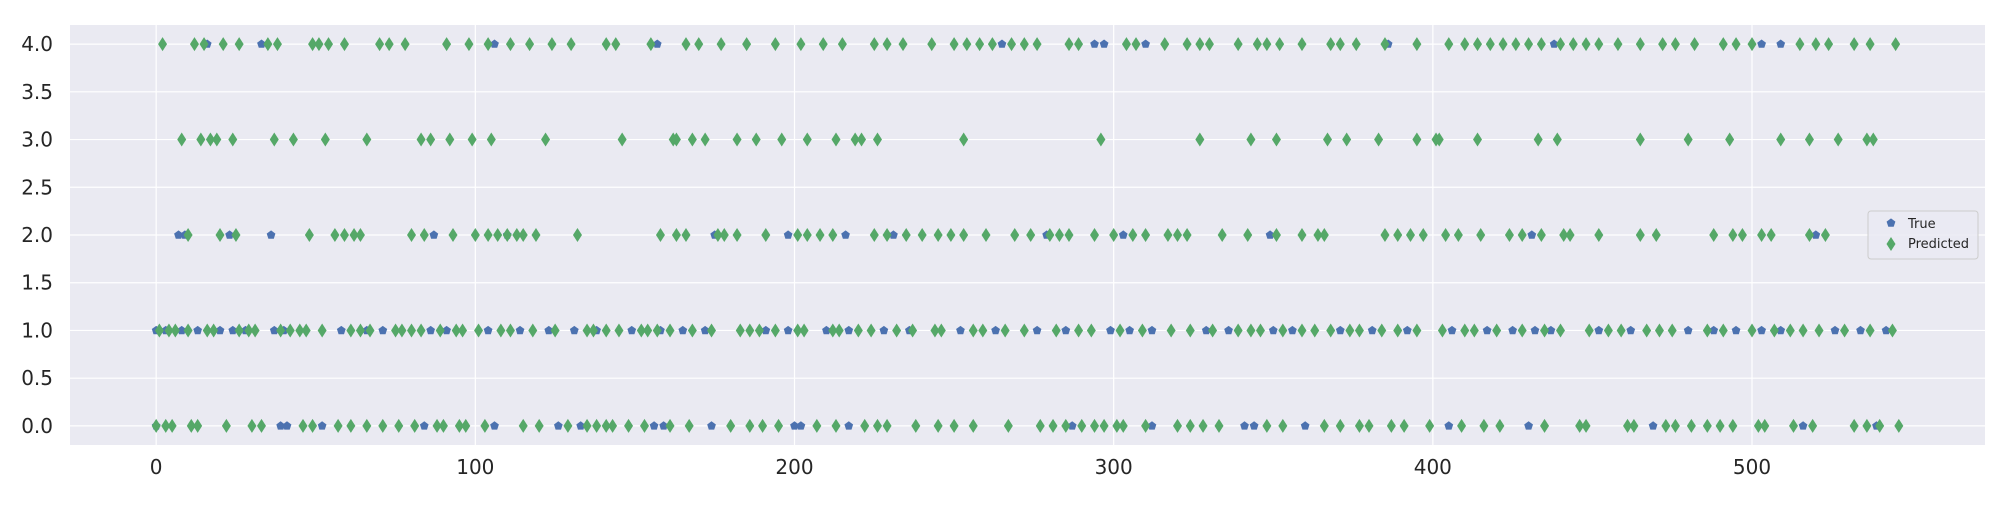 The width and height of the screenshot is (2000, 505). What do you see at coordinates (37, 426) in the screenshot?
I see `y-tick-label: 0.0` at bounding box center [37, 426].